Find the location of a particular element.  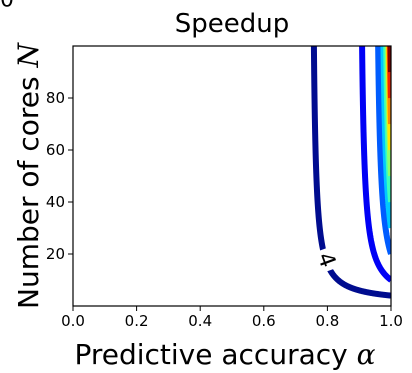

x-tick-label: 0.6 is located at coordinates (264, 321).